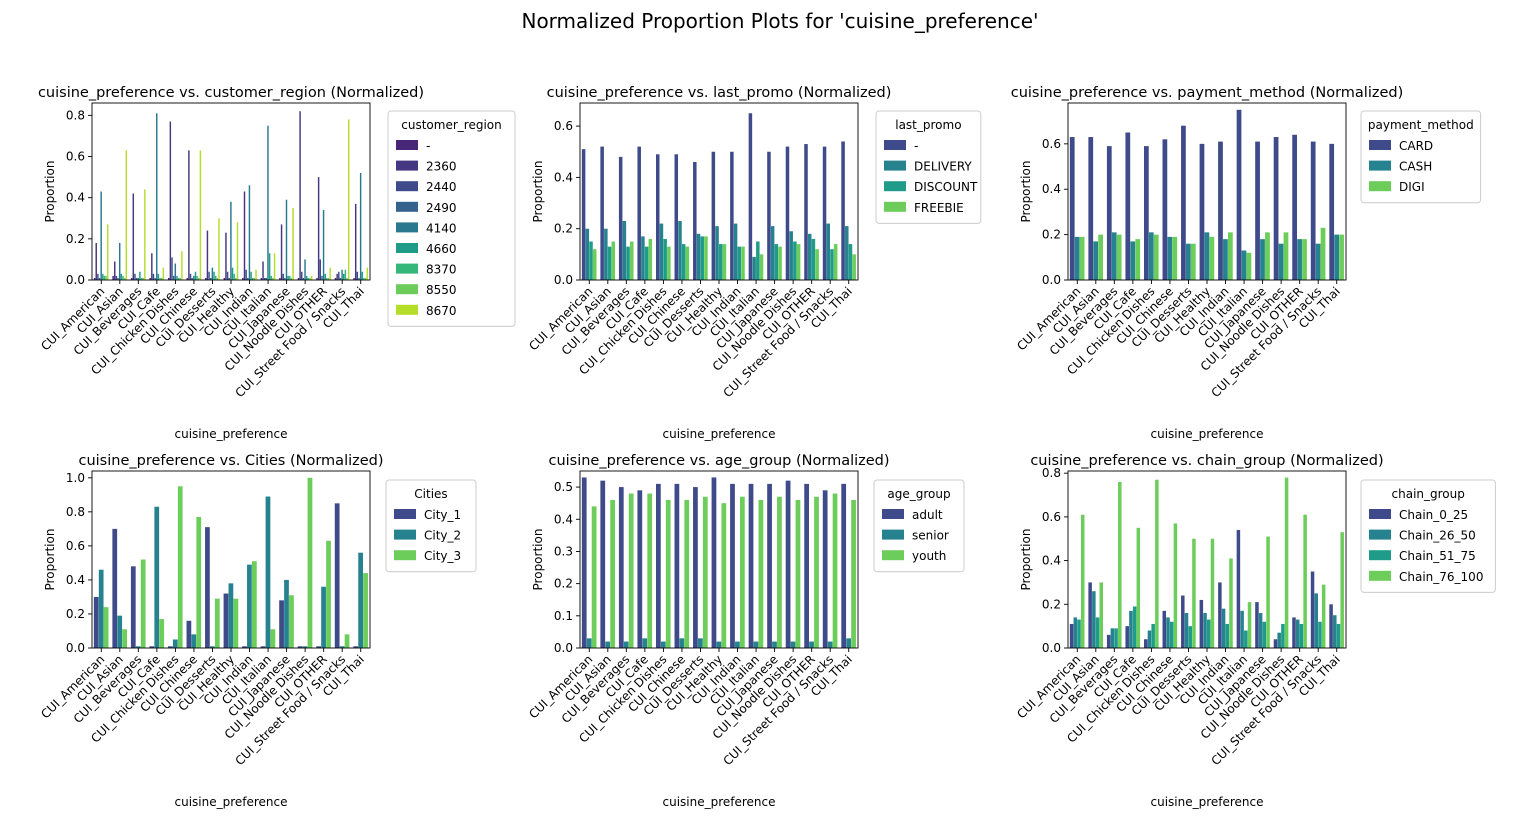 This screenshot has width=1521, height=820. I want to click on legend-label: 4140, so click(441, 228).